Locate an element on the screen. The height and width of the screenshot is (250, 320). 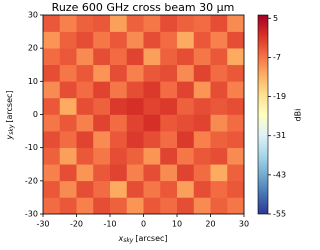
colorbar-tick-label: -43 is located at coordinates (279, 174).